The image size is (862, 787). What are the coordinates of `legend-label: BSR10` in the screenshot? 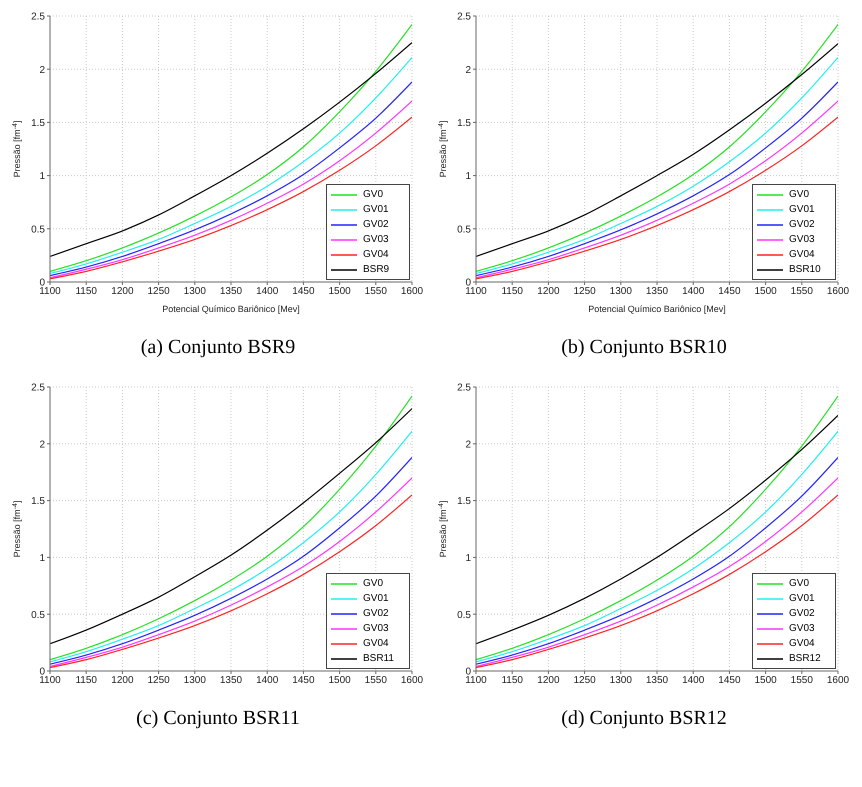 It's located at (805, 269).